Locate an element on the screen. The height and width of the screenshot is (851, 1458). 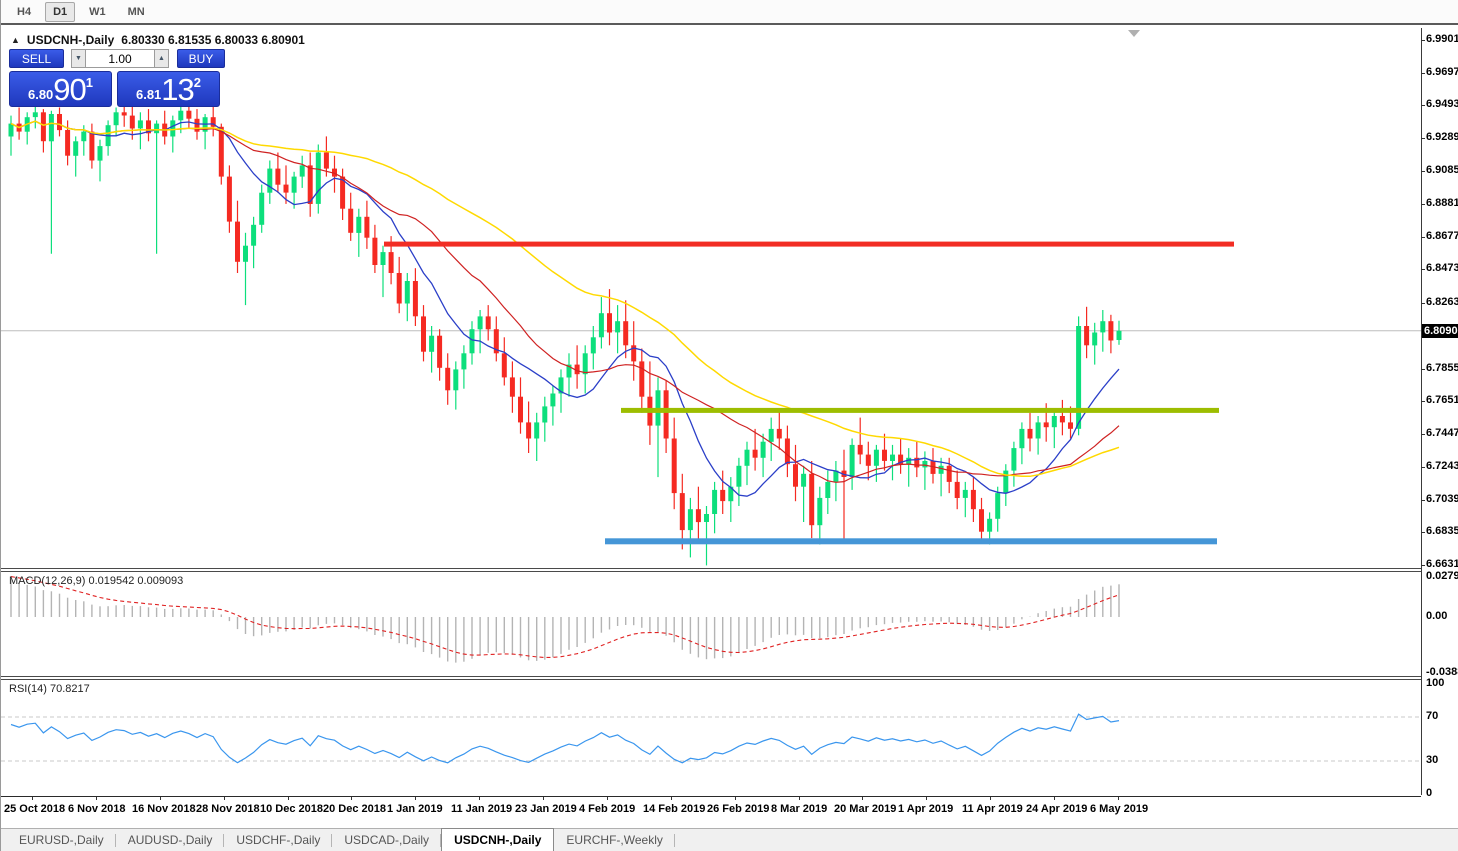
time-tick-label: 11 Apr 2019 is located at coordinates (992, 809).